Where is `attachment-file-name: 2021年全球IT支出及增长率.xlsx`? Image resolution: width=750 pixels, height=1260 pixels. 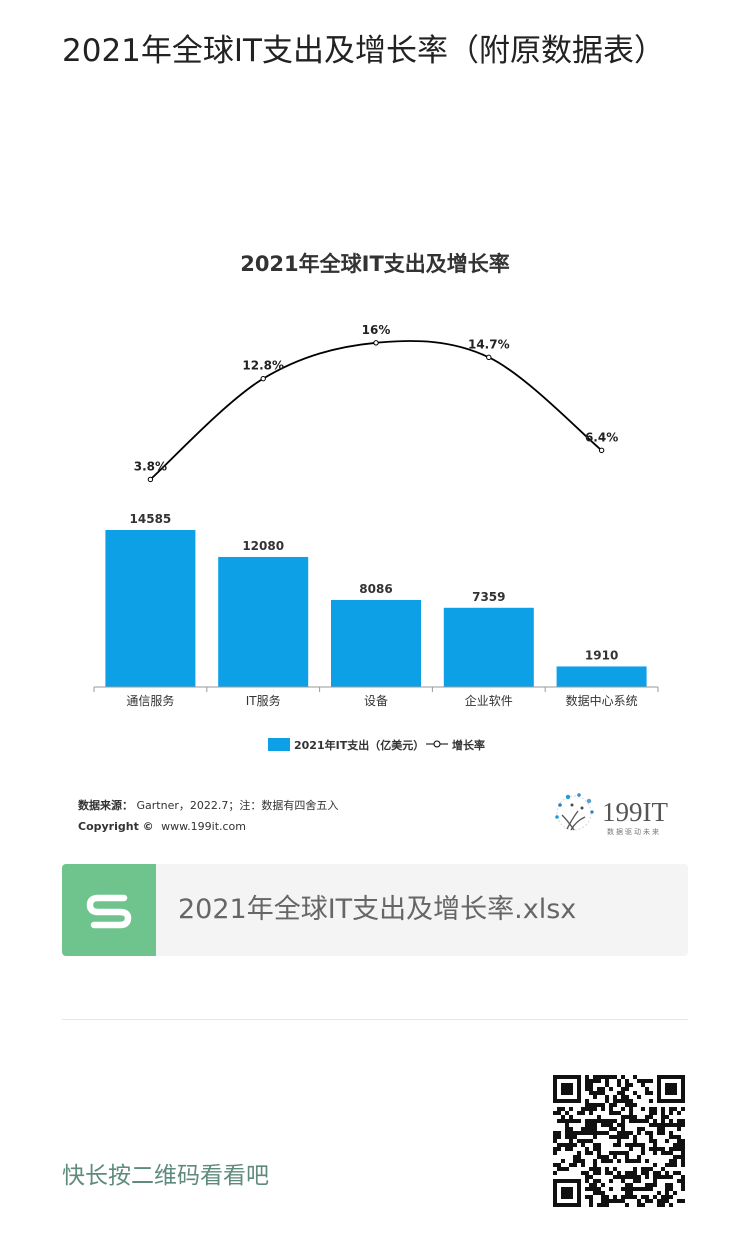
attachment-file-name: 2021年全球IT支出及增长率.xlsx is located at coordinates (377, 909).